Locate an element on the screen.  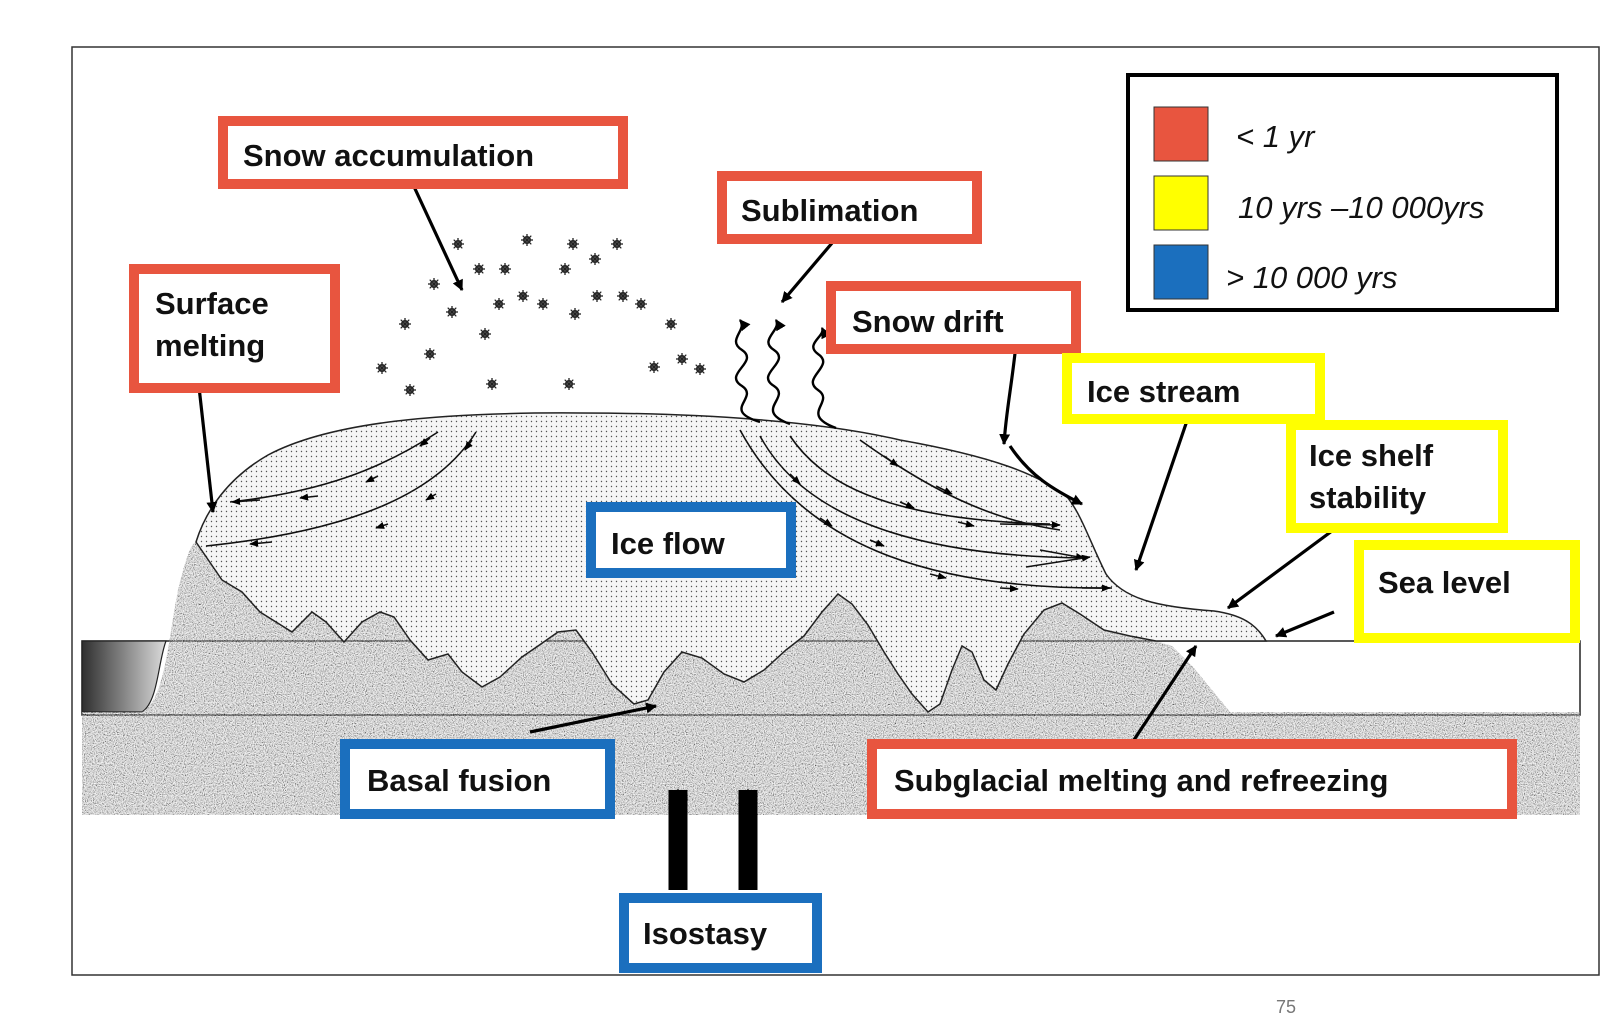
svg-text: stability is located at coordinates (1368, 497).